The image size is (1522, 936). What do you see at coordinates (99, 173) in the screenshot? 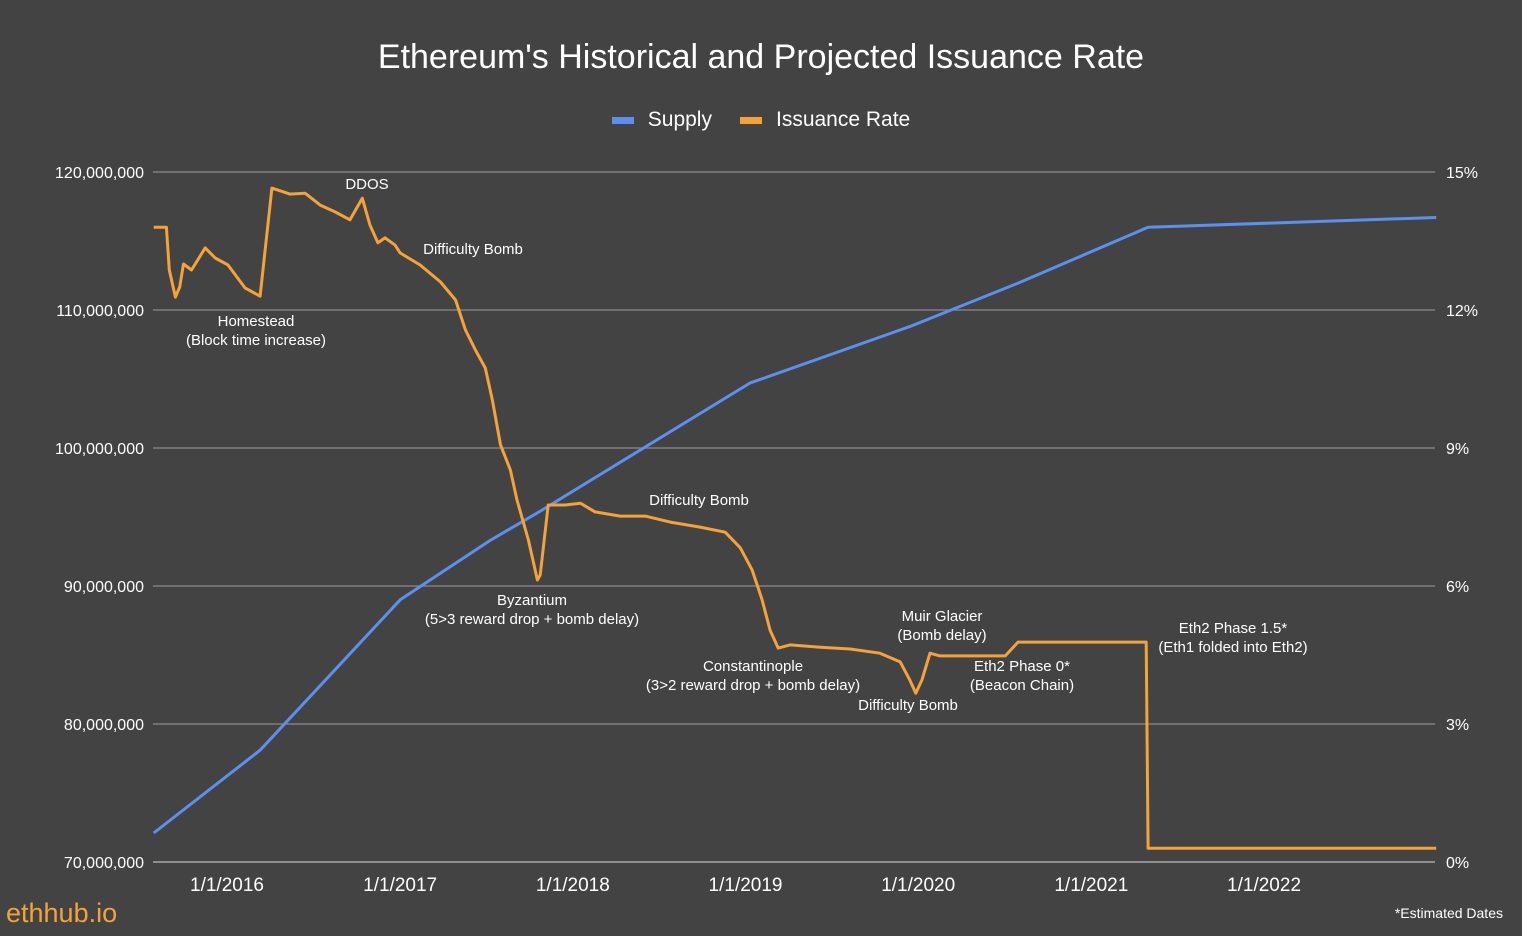
I see `y-left-tick-label: 120,000,000` at bounding box center [99, 173].